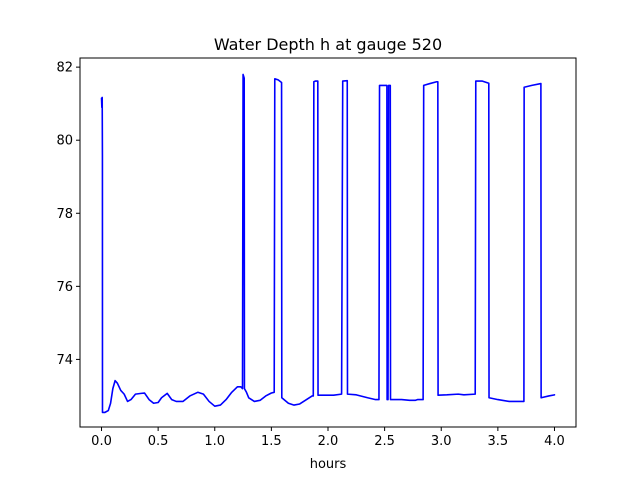 This screenshot has width=640, height=480. I want to click on x-tick-label: 0.5, so click(158, 441).